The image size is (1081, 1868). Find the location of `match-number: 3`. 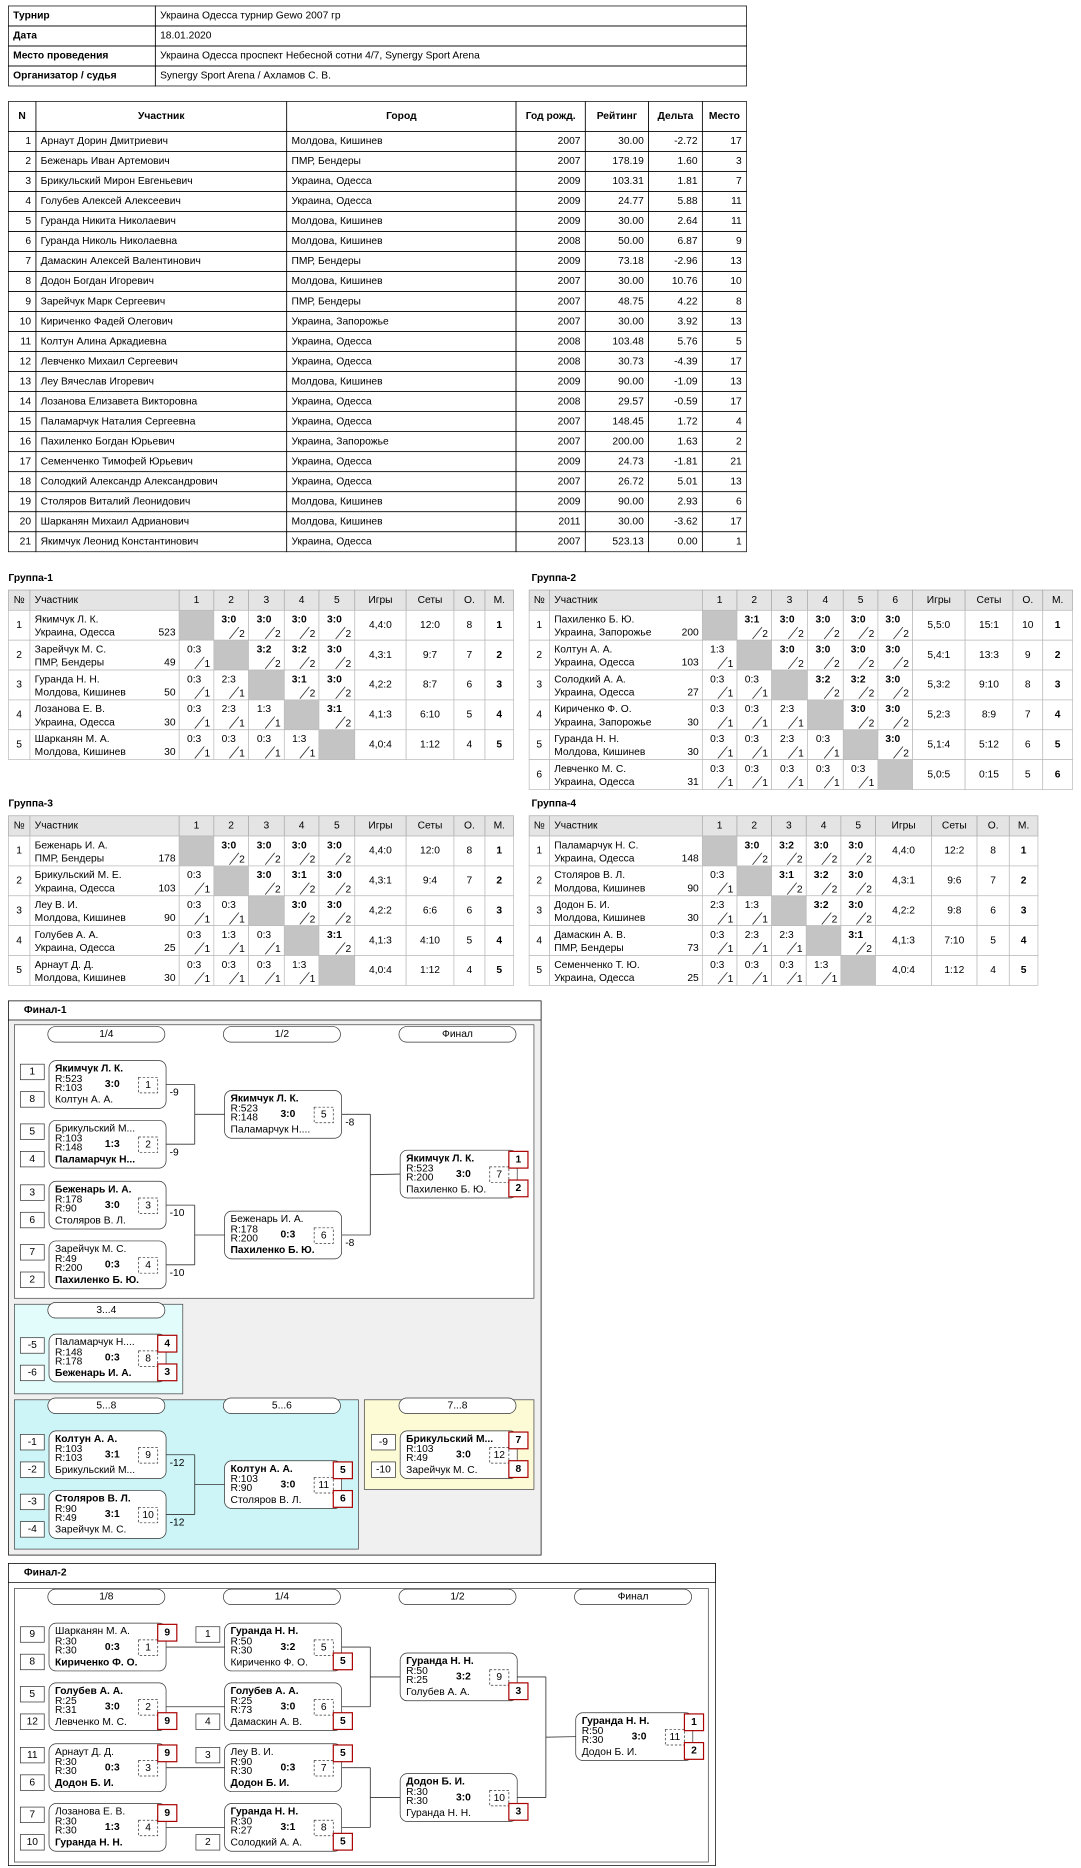

match-number: 3 is located at coordinates (148, 1205).